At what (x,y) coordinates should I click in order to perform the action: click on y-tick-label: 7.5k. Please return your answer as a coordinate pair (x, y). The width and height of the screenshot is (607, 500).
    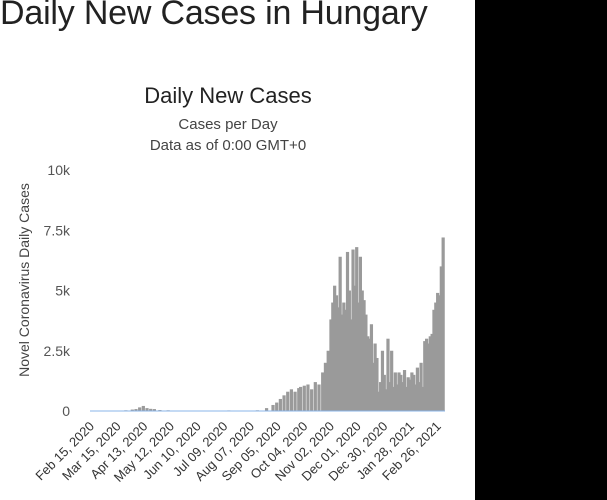
    Looking at the image, I should click on (57, 230).